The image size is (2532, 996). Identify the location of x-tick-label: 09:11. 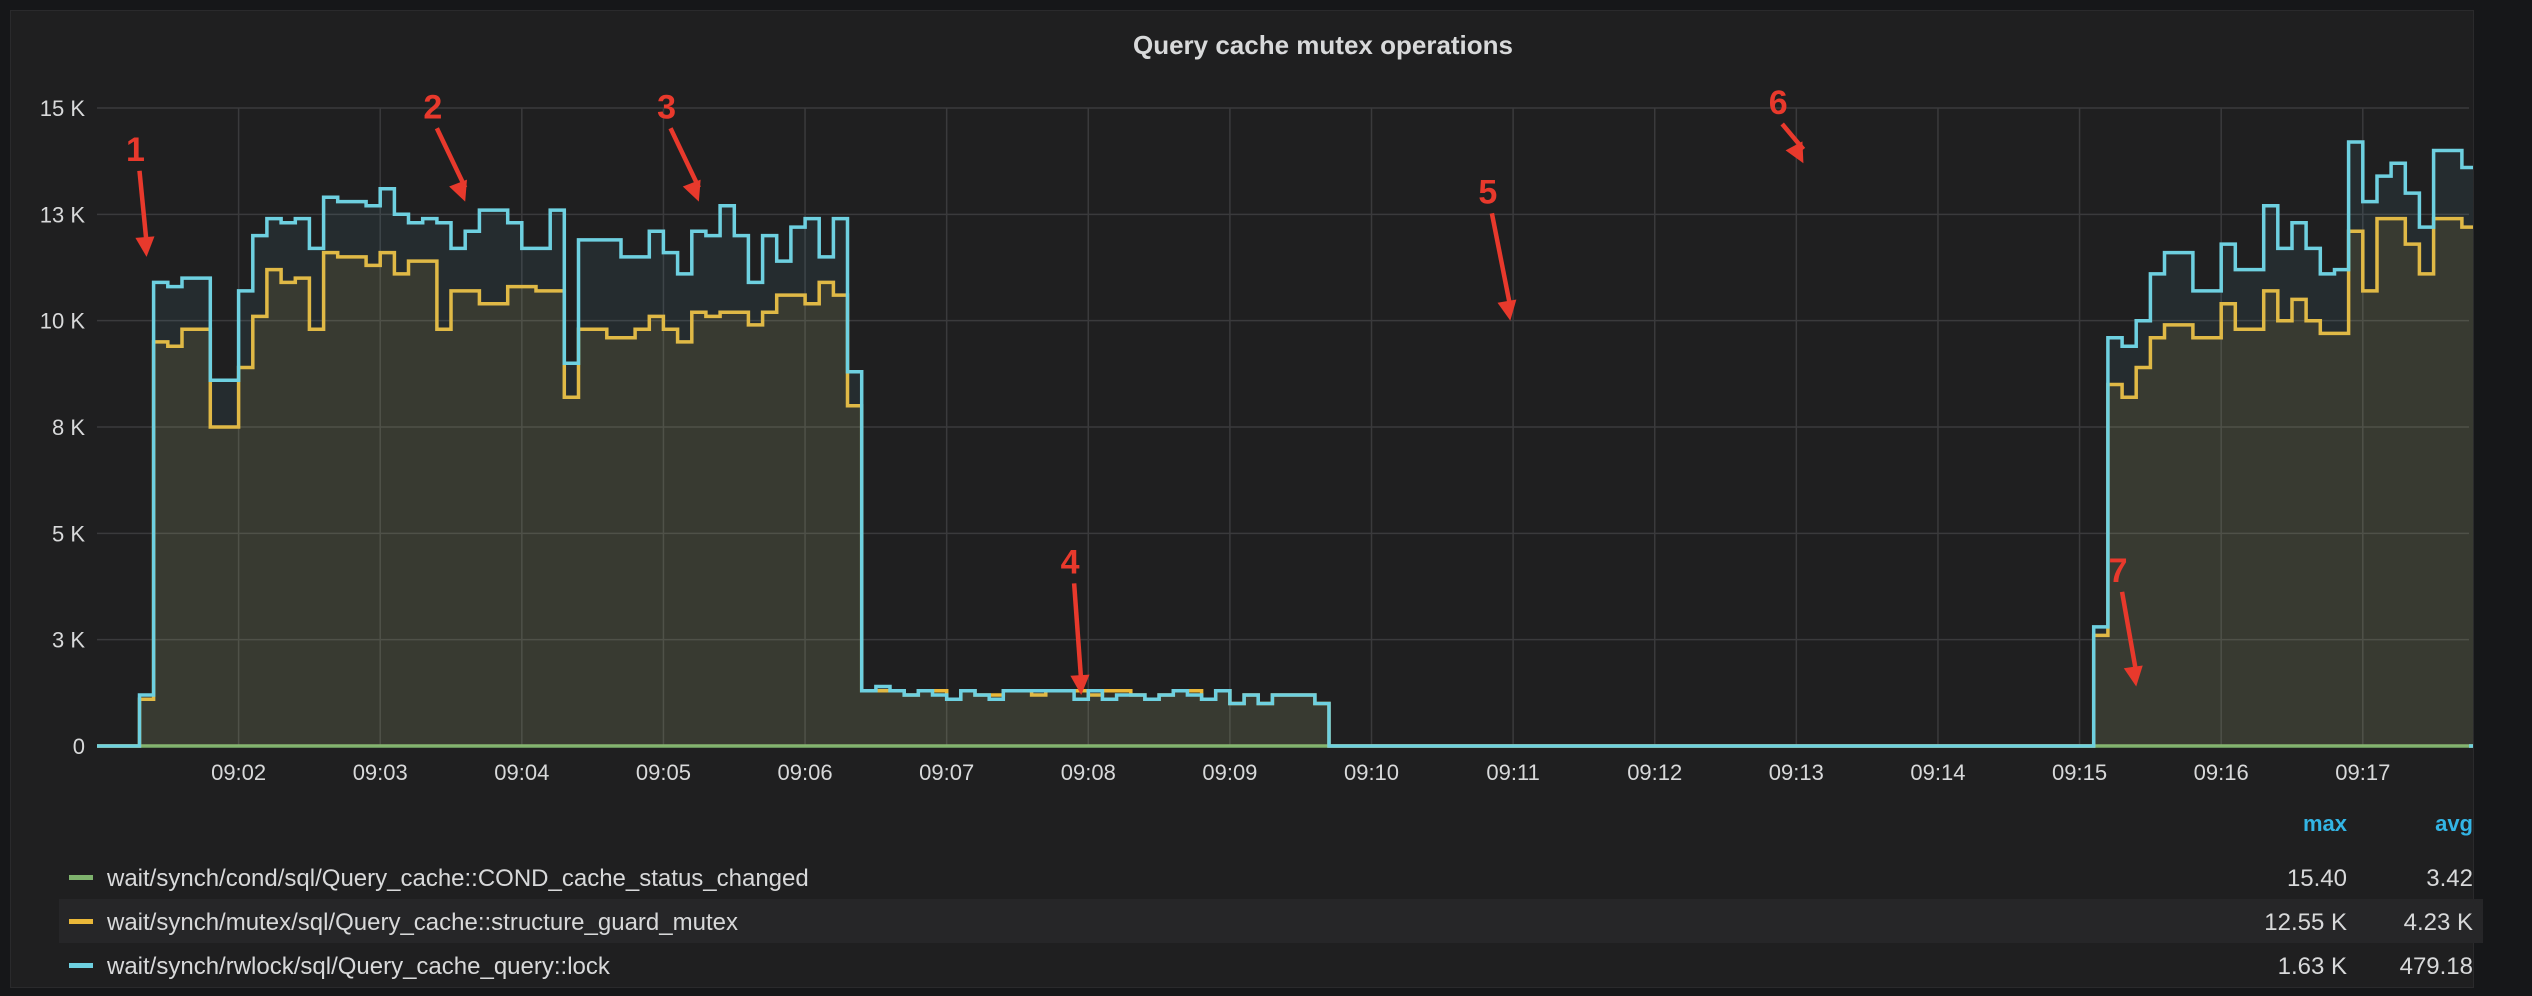
(1512, 772).